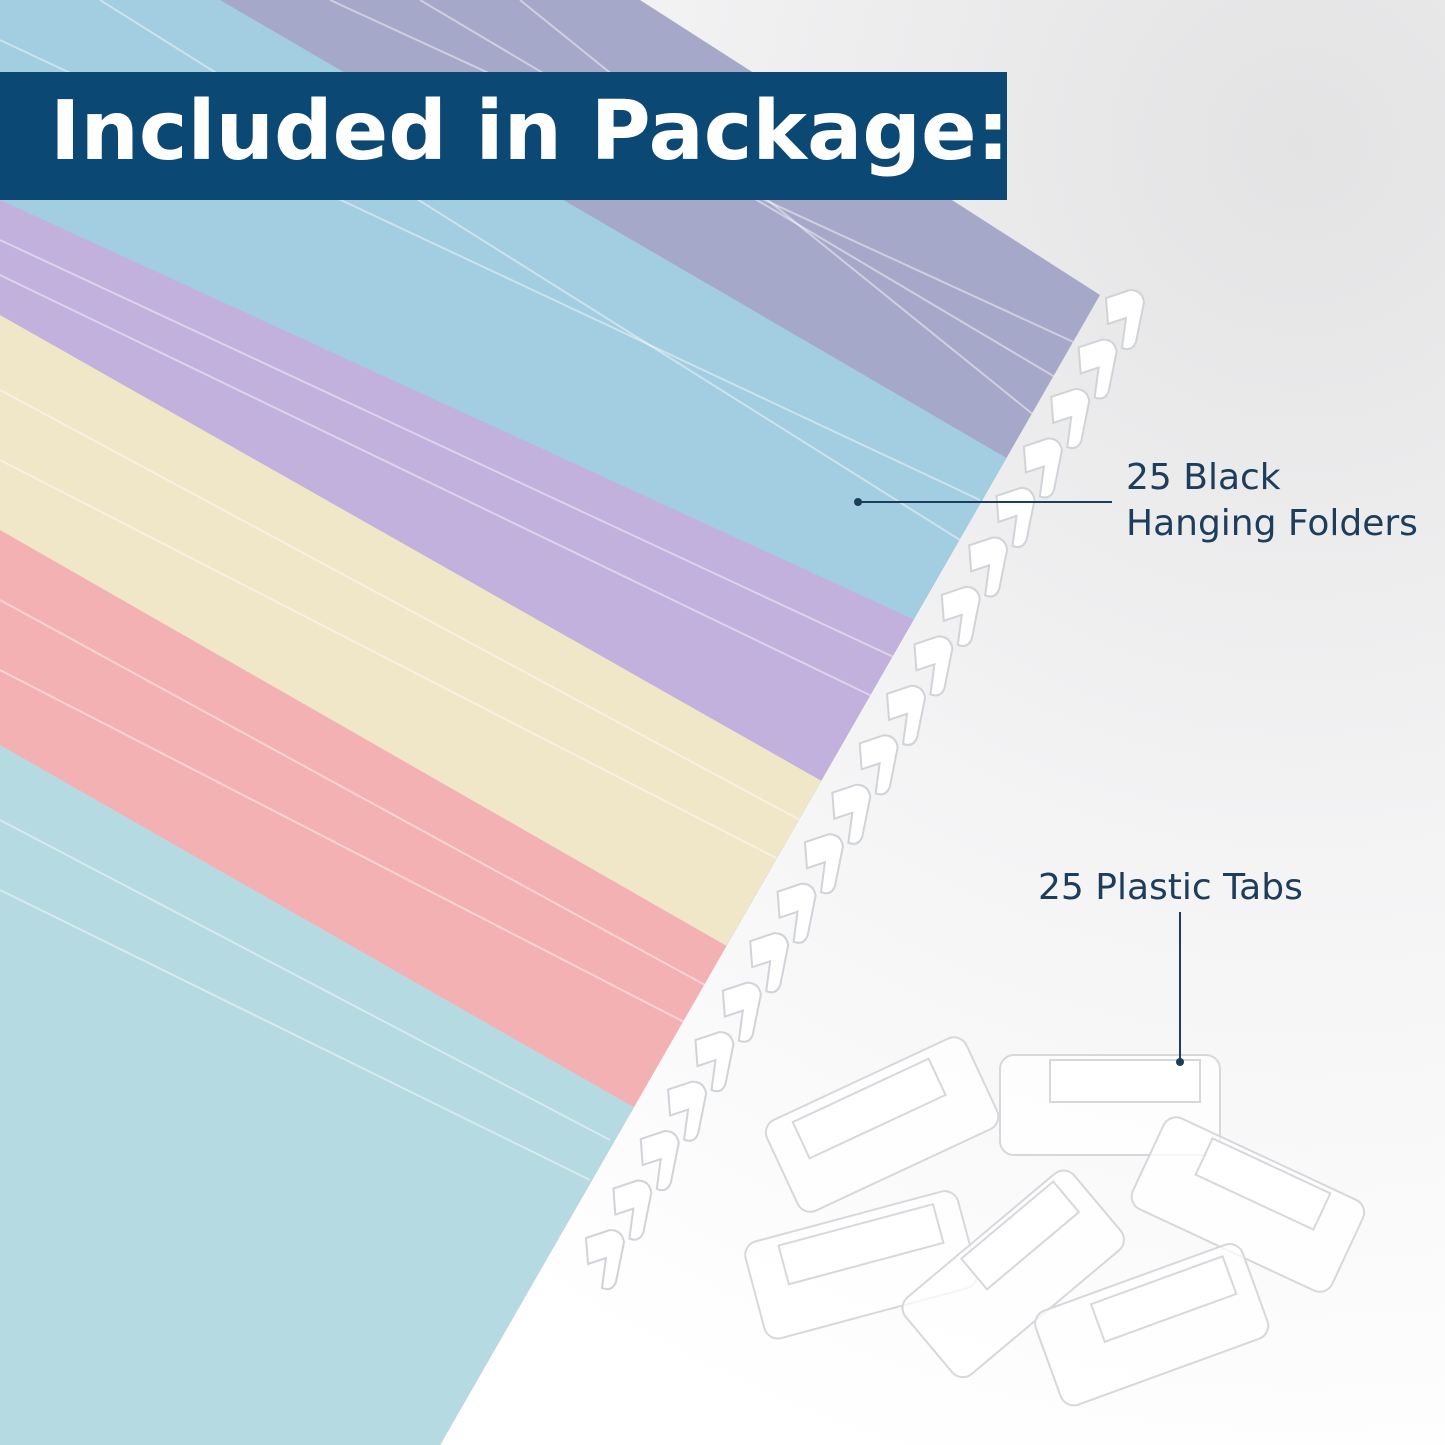 Image resolution: width=1445 pixels, height=1445 pixels. I want to click on folders-callout: 25 Black Hanging Folders, so click(1272, 501).